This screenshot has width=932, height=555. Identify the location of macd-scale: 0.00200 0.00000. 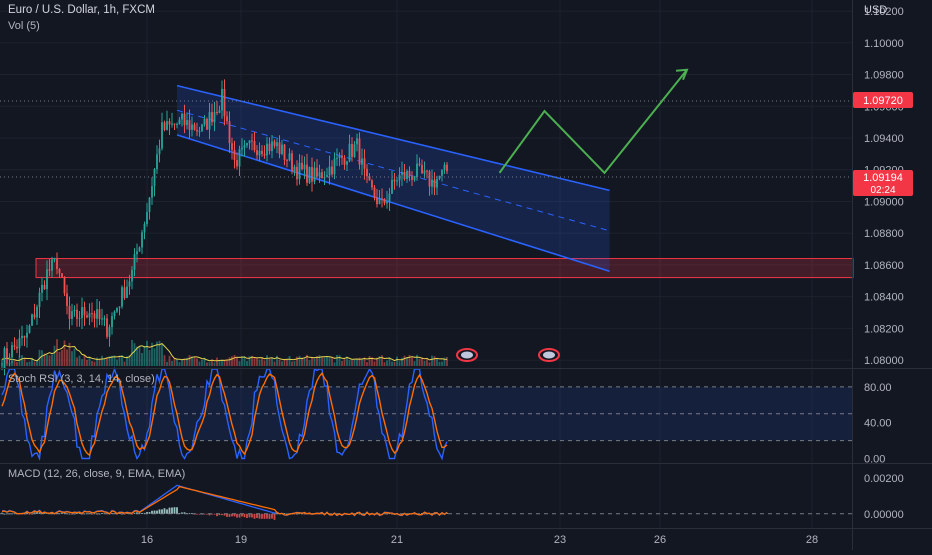
(884, 497).